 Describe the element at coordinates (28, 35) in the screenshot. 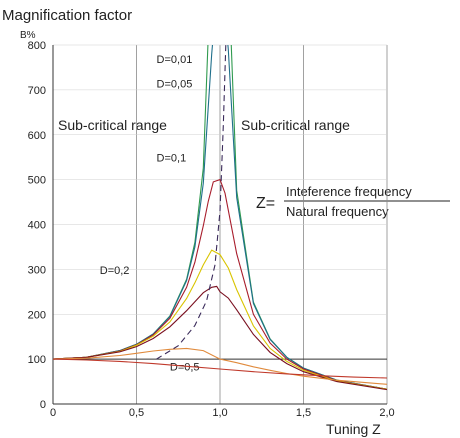

I see `y-axis-label: B%` at that location.